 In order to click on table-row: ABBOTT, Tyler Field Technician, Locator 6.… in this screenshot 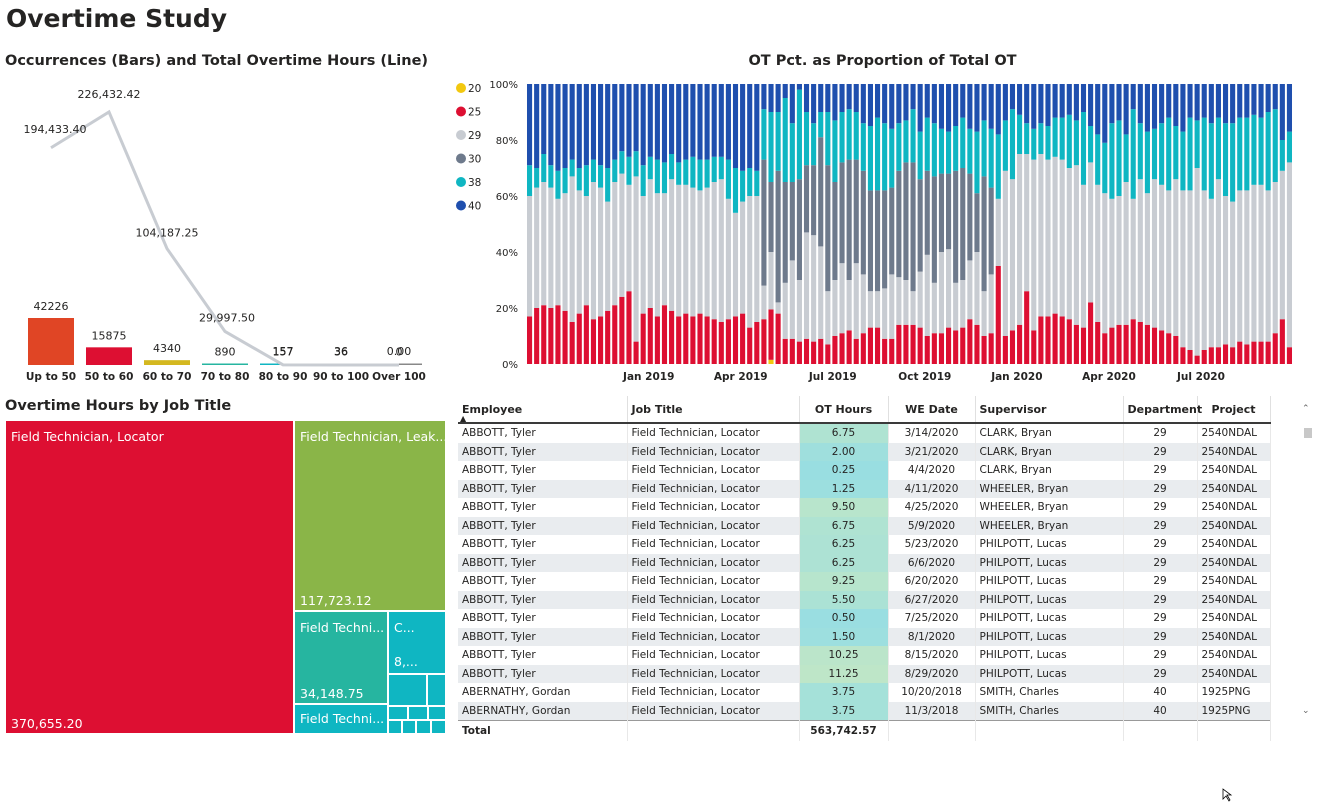, I will do `click(864, 433)`.